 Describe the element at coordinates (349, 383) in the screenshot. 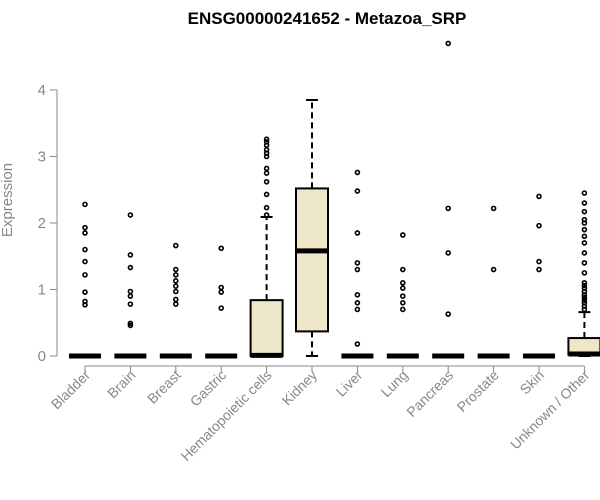

I see `x-tick-label: Liver` at that location.